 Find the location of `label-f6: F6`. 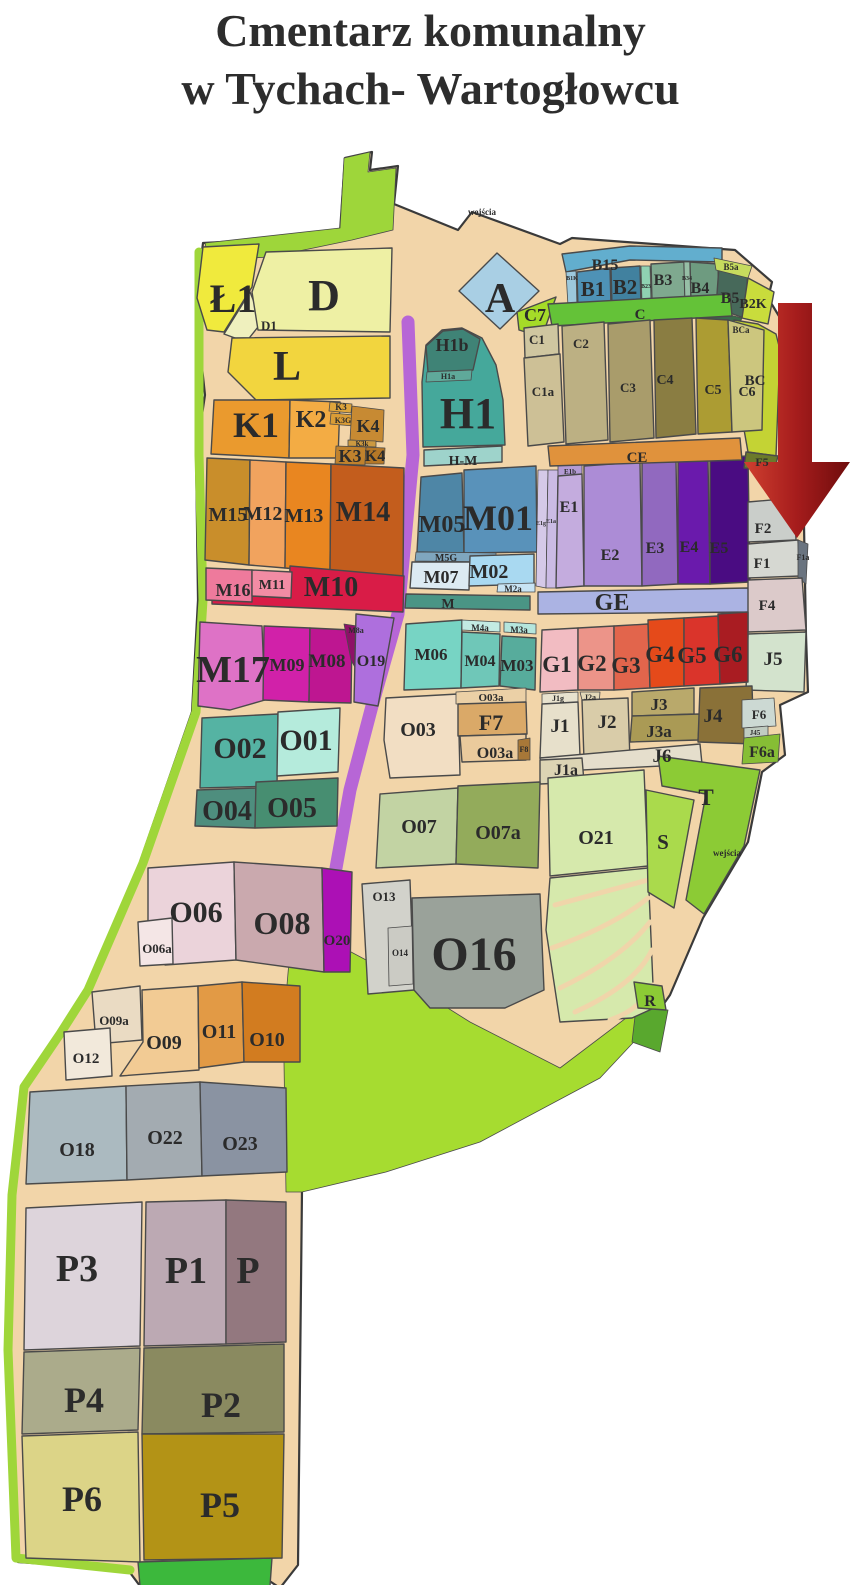

label-f6: F6 is located at coordinates (759, 714).